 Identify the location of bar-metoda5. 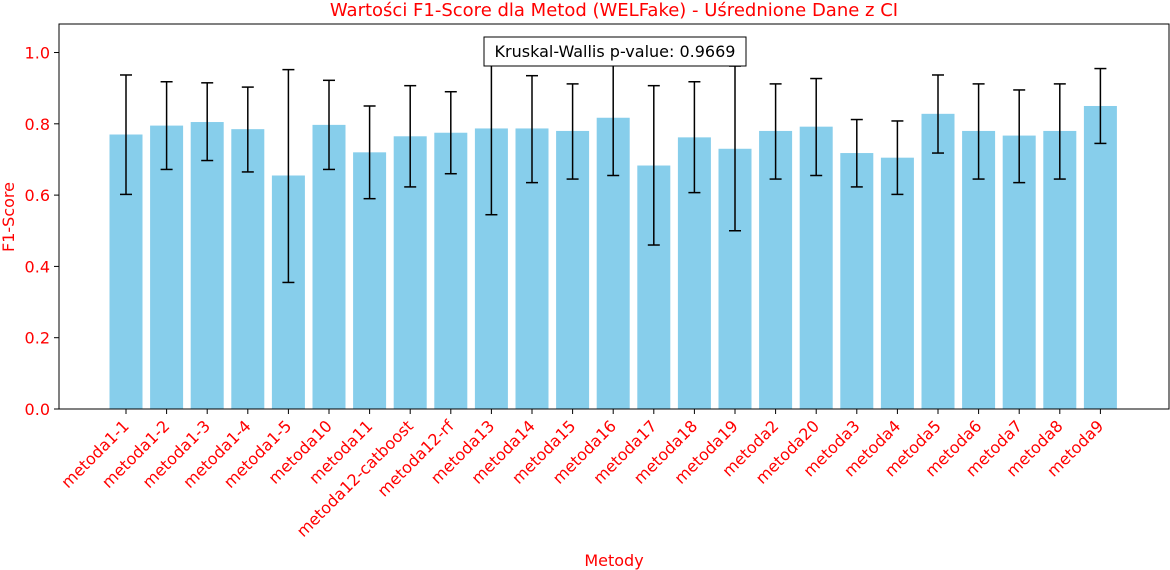
(938, 261).